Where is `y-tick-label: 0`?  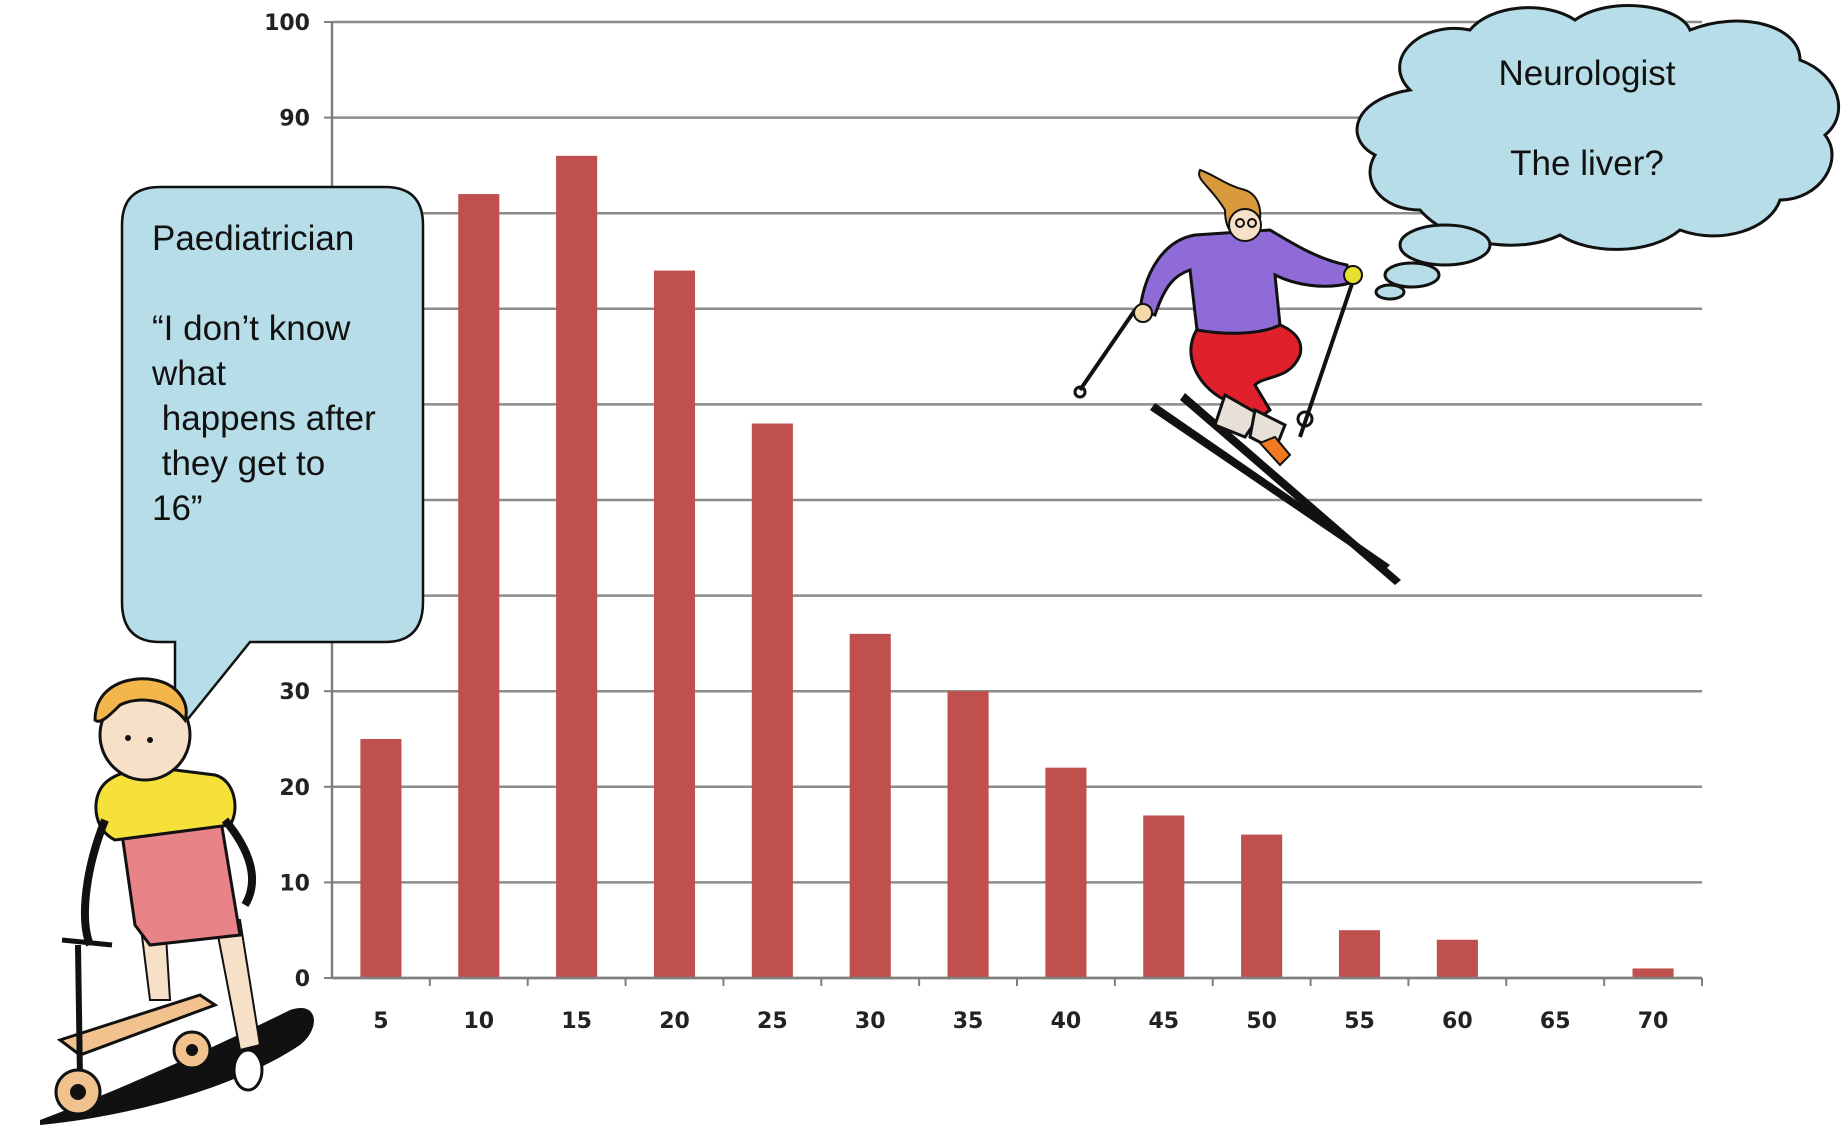
y-tick-label: 0 is located at coordinates (302, 979).